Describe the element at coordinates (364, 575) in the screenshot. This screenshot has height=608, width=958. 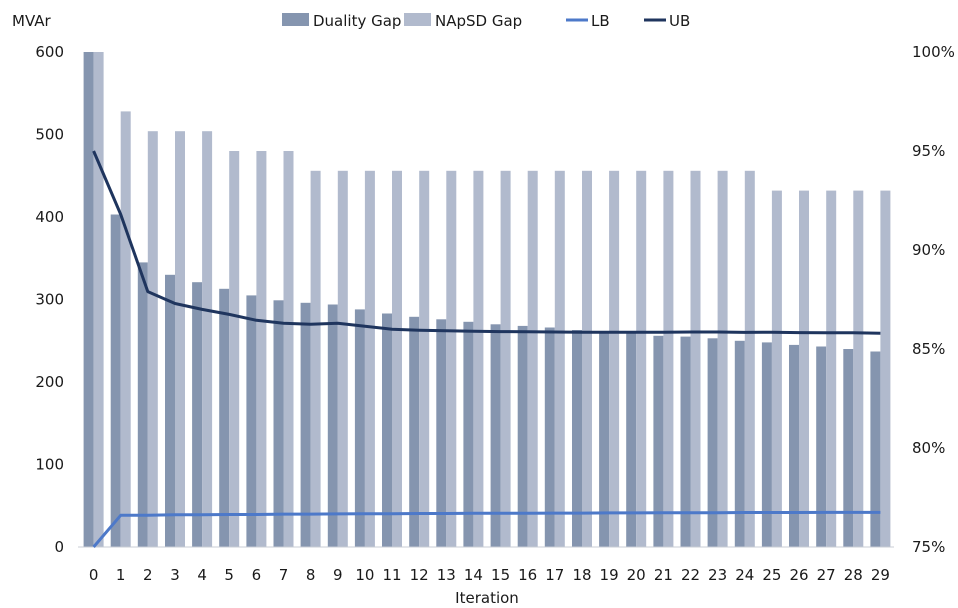
I see `x-tick-label: 10` at that location.